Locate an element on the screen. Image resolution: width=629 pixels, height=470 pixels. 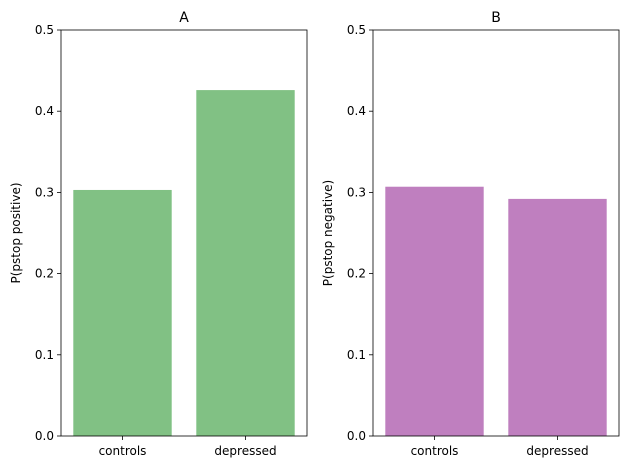
y-axis-label: P(pstop positive) is located at coordinates (16, 232).